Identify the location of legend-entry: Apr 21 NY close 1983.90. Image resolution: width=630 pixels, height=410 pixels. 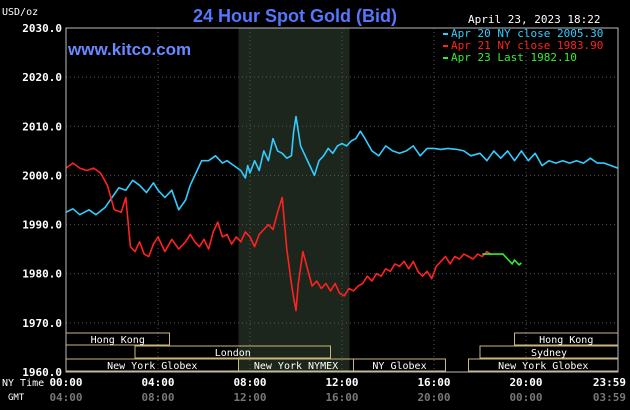
(527, 45).